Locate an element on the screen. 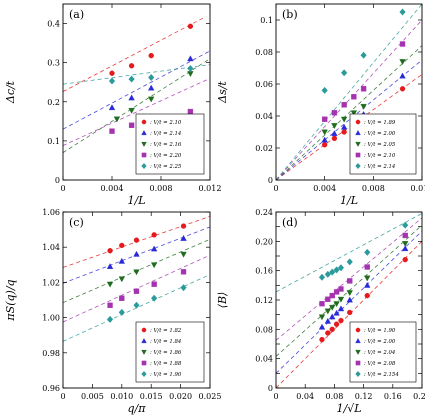 The width and height of the screenshot is (425, 419). y-tick-label: 0.1 is located at coordinates (266, 20).